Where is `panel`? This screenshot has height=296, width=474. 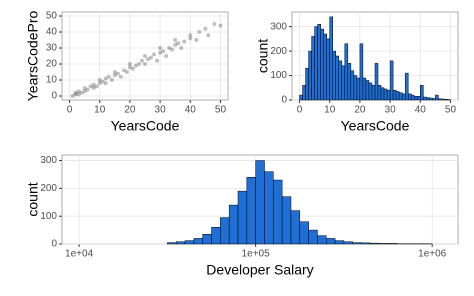 panel is located at coordinates (145, 56).